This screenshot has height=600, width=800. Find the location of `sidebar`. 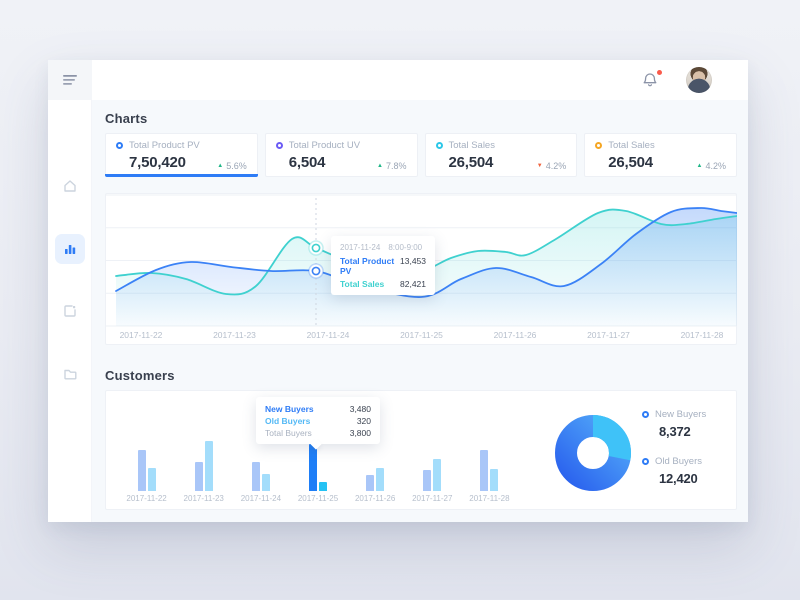

sidebar is located at coordinates (70, 291).